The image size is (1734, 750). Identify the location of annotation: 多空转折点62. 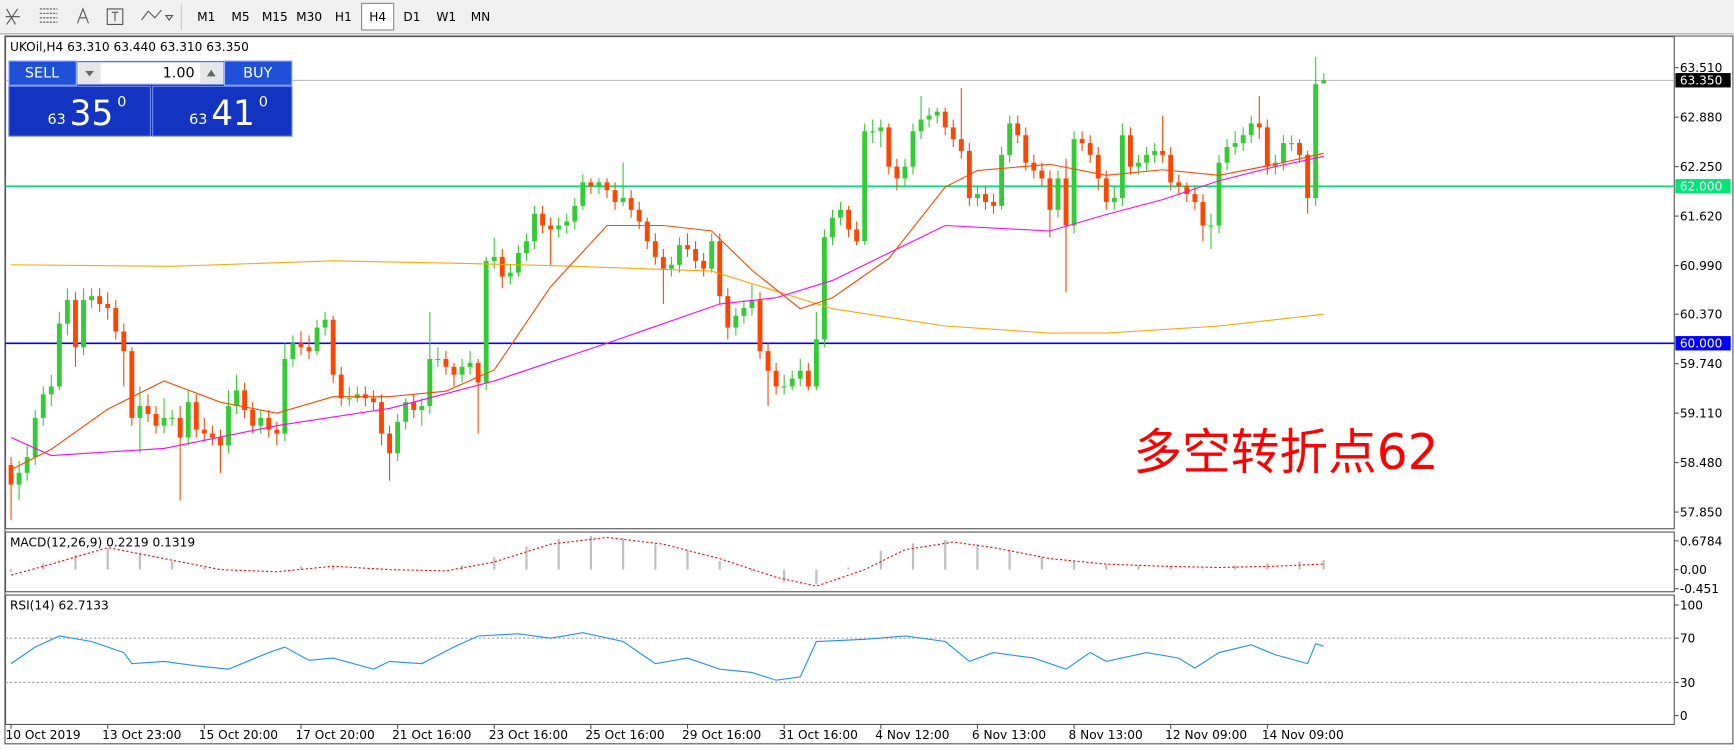
(1286, 453).